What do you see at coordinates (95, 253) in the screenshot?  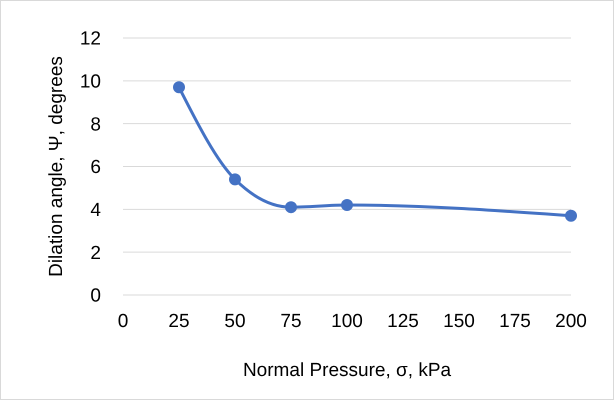 I see `y-tick-label: 2` at bounding box center [95, 253].